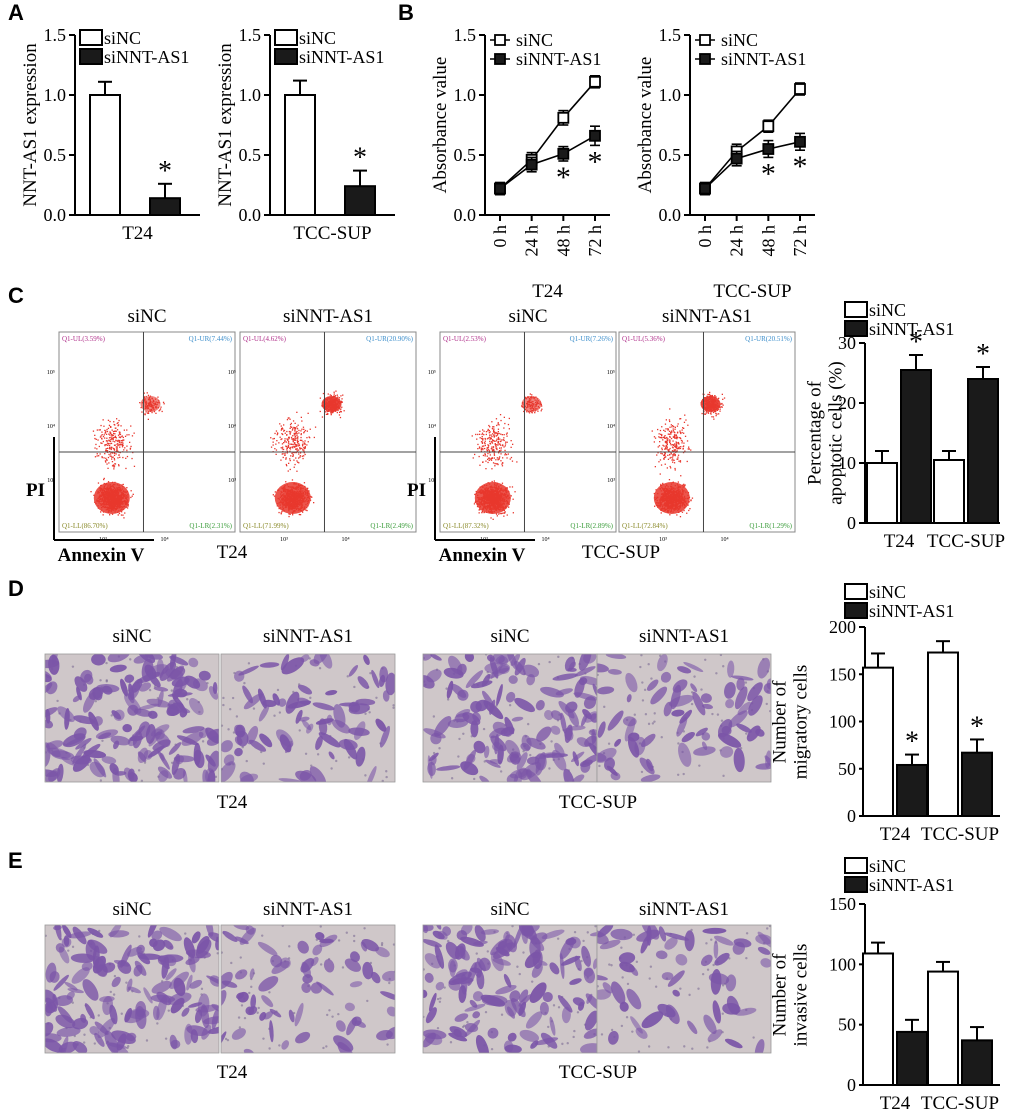  What do you see at coordinates (51, 427) in the screenshot?
I see `flow-y-tick: 10⁴` at bounding box center [51, 427].